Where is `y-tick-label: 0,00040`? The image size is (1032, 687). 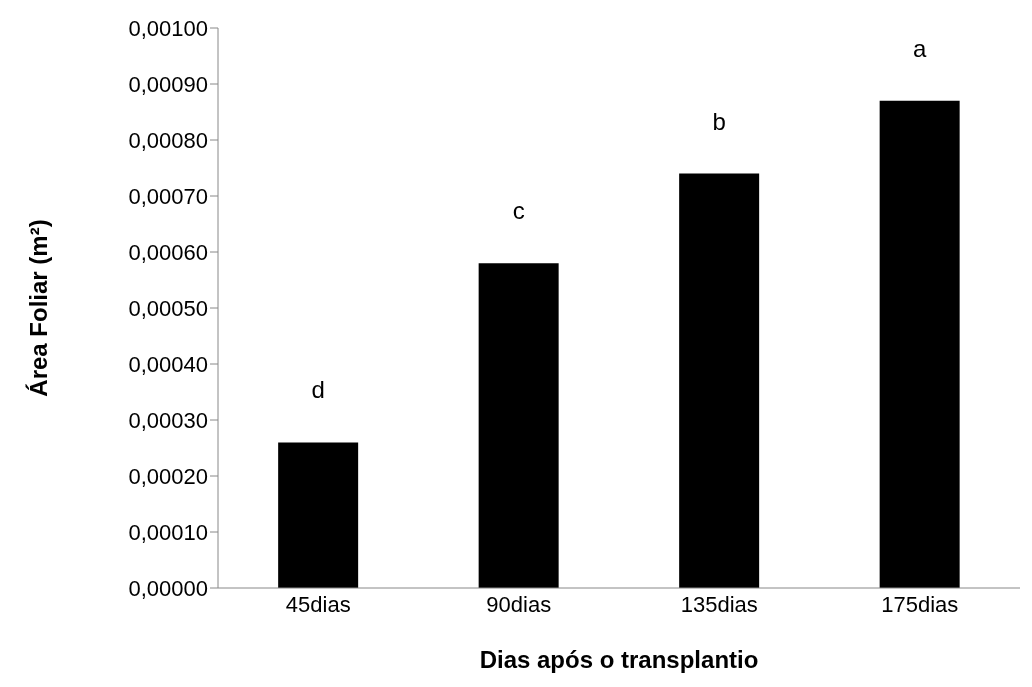
y-tick-label: 0,00040 is located at coordinates (168, 364).